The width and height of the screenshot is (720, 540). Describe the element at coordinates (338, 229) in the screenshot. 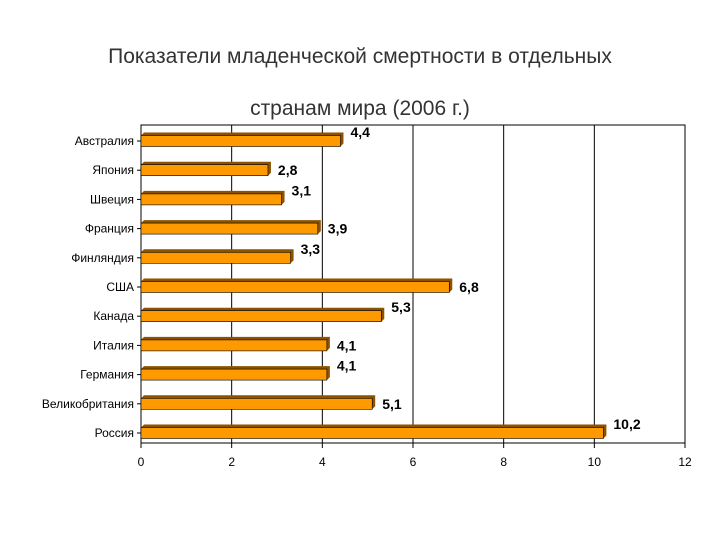

I see `value-label-3: 3,9` at that location.